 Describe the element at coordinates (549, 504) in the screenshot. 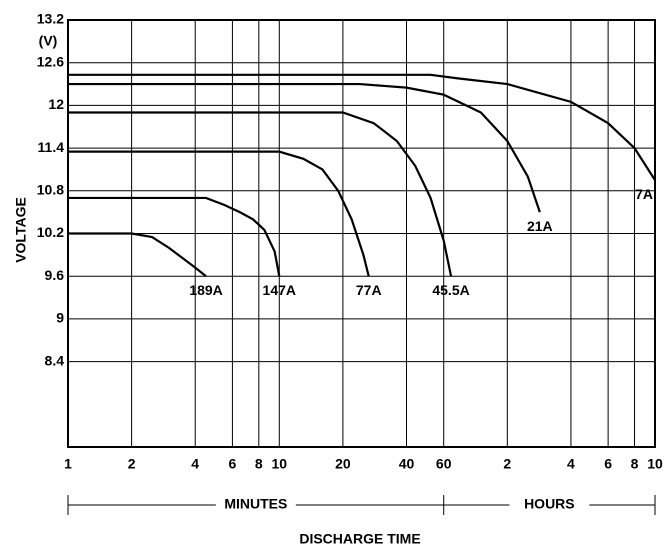

I see `x-group-label: HOURS` at that location.